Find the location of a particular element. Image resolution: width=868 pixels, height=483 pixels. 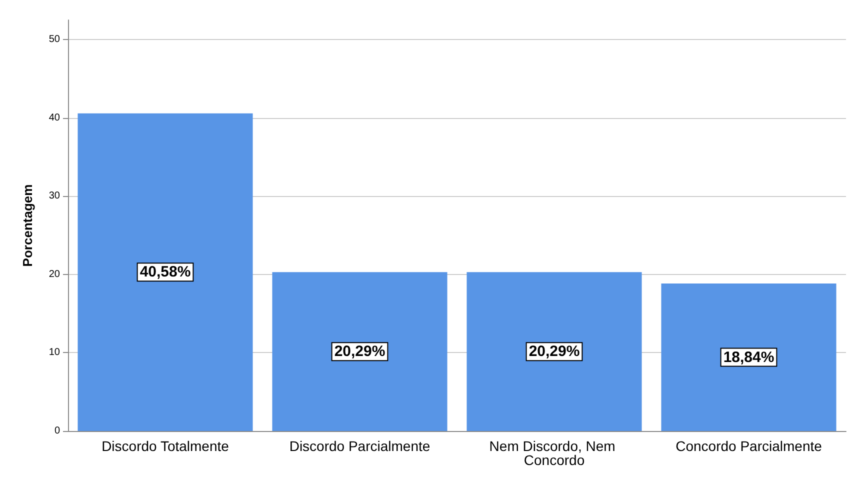

y-tick-label: 30 is located at coordinates (54, 196).